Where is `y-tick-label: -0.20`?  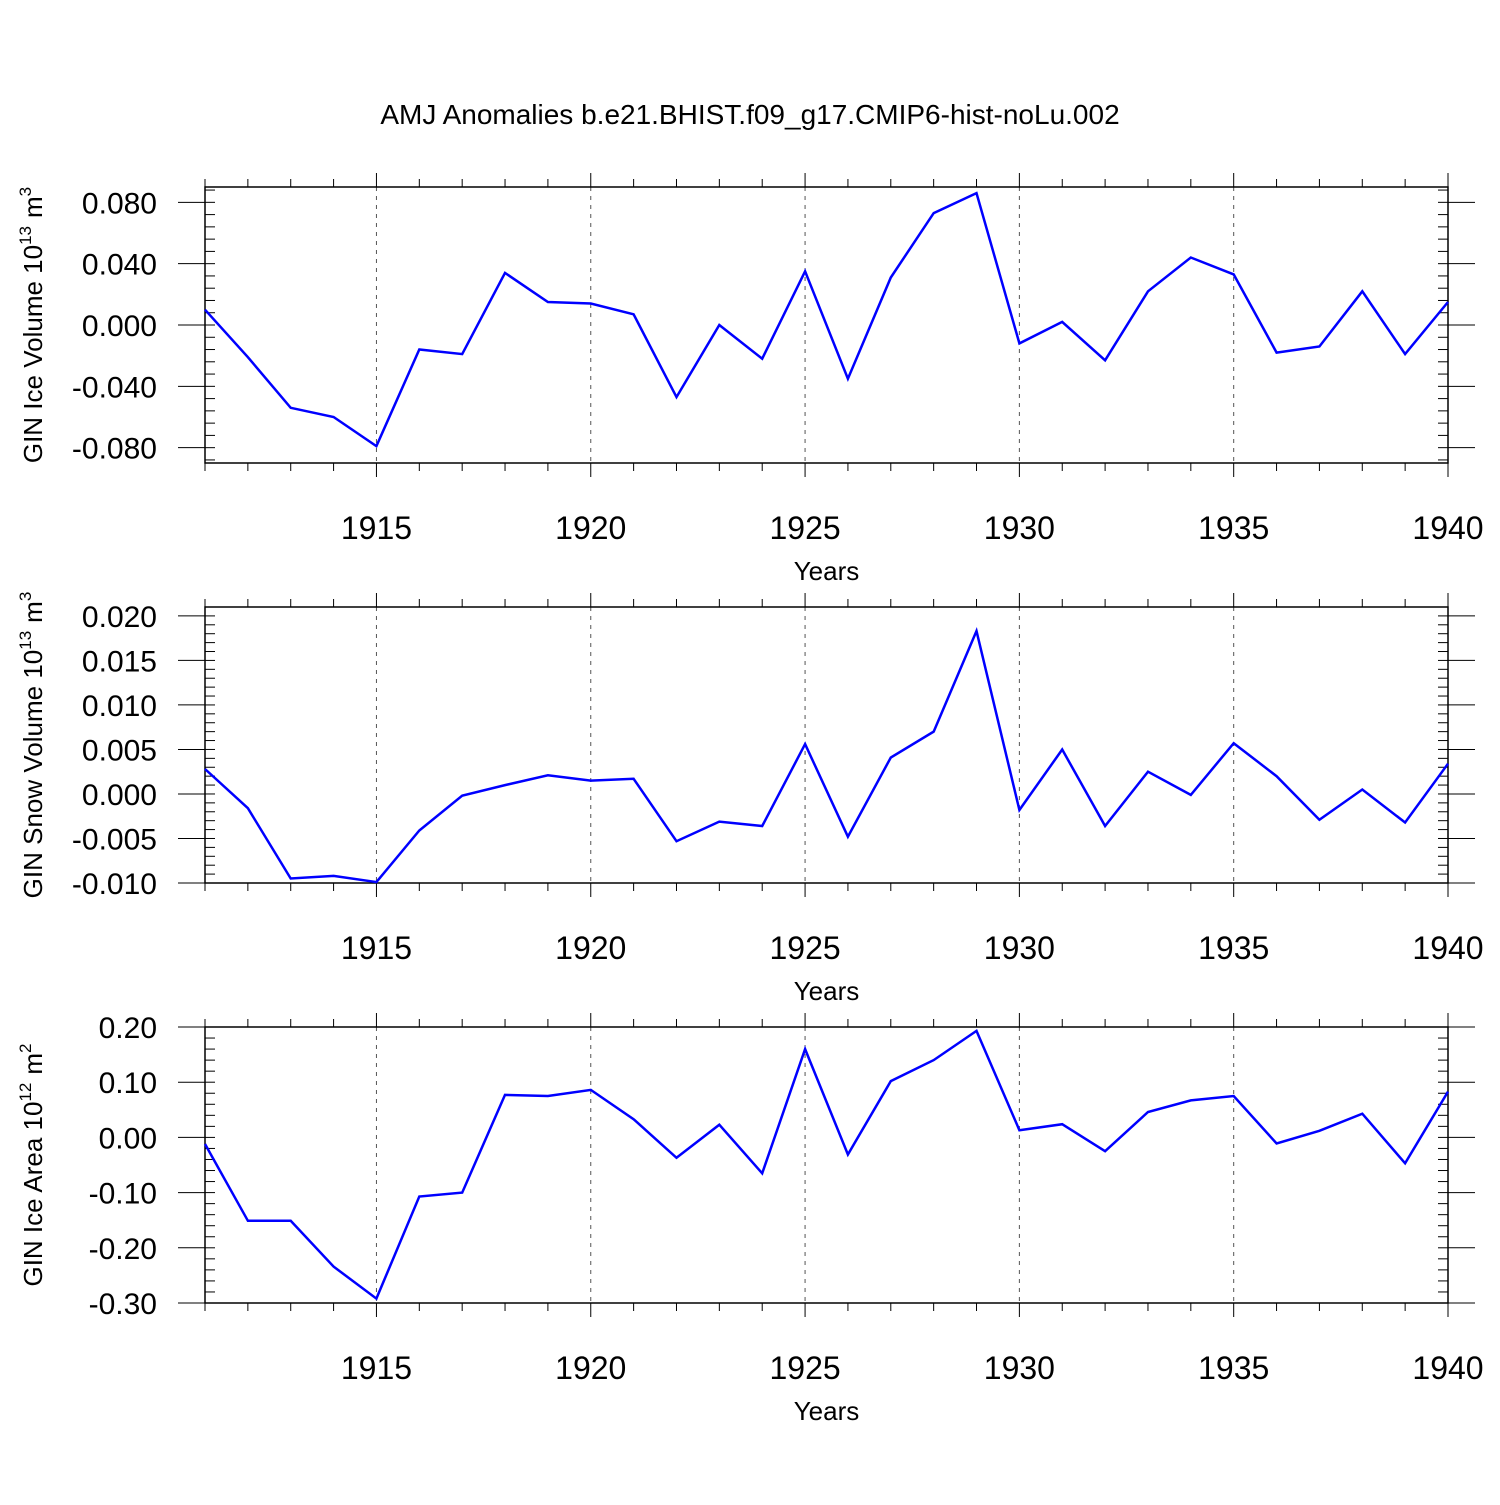 y-tick-label: -0.20 is located at coordinates (123, 1249).